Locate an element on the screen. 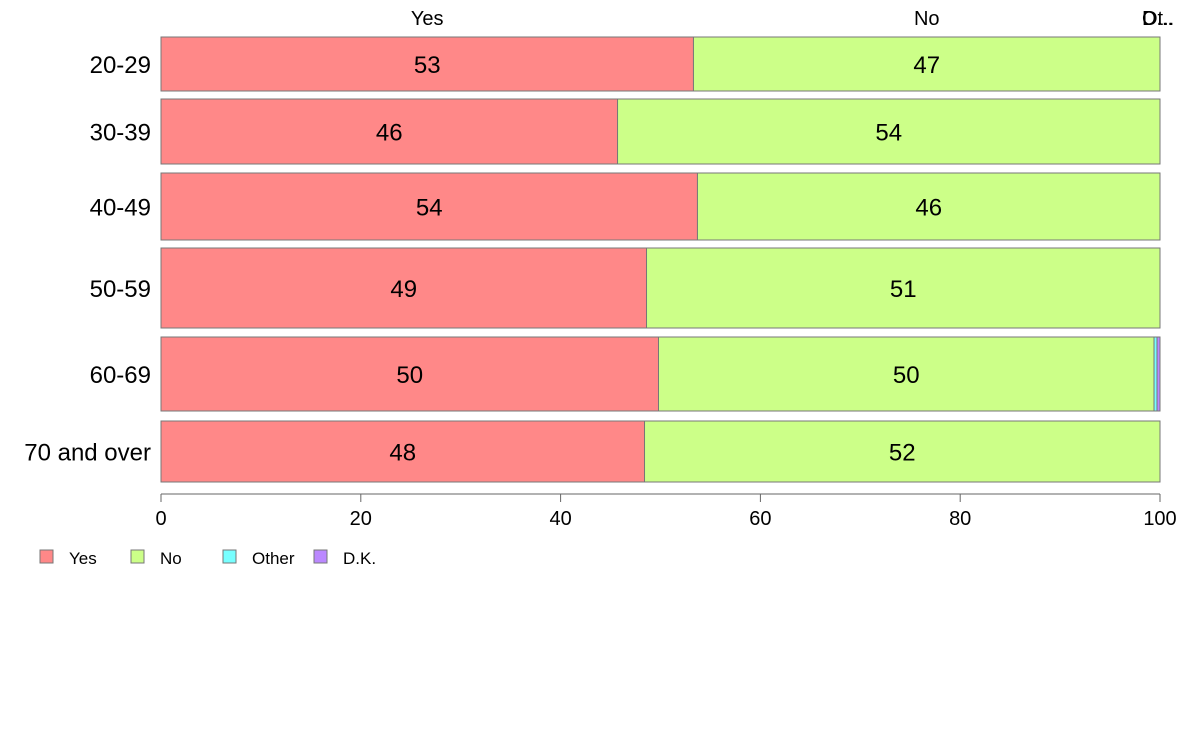  x-tick-label: 100 is located at coordinates (1159, 519).